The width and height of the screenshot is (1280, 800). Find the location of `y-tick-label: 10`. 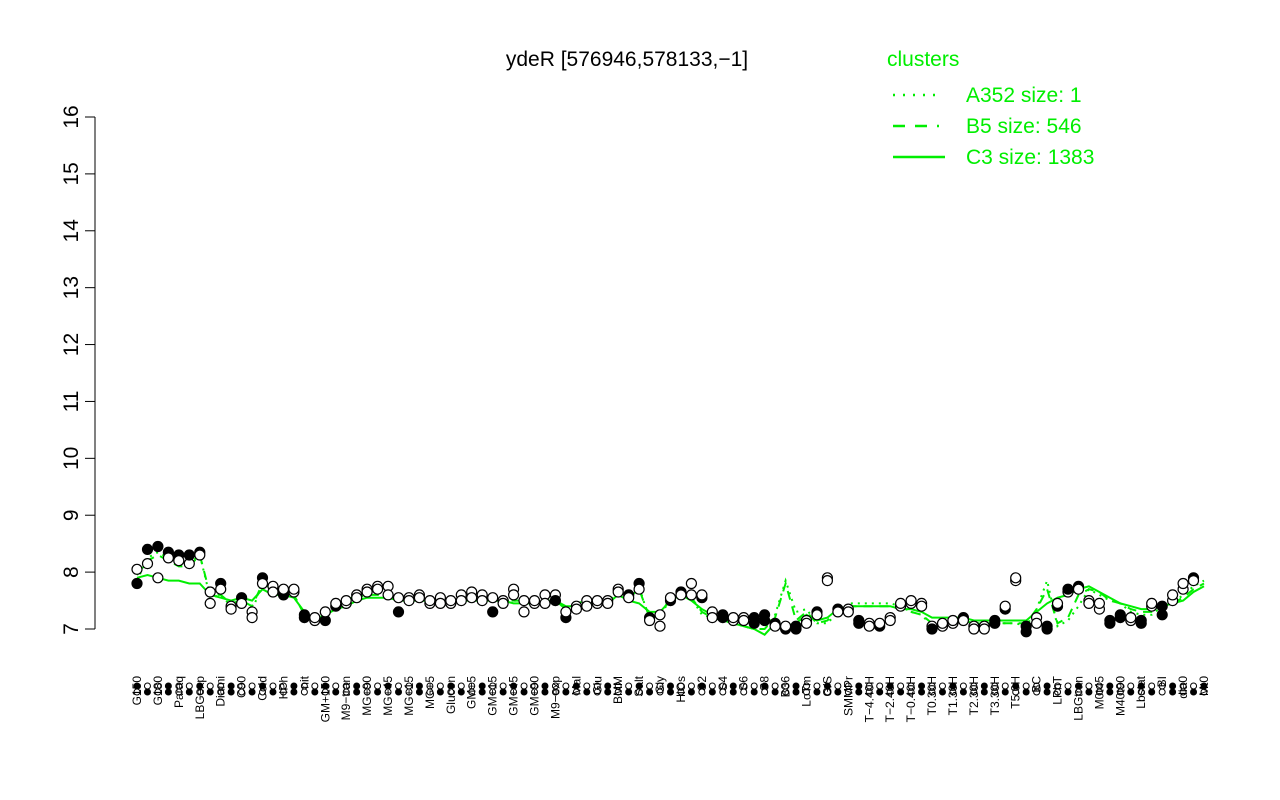

y-tick-label: 10 is located at coordinates (71, 458).